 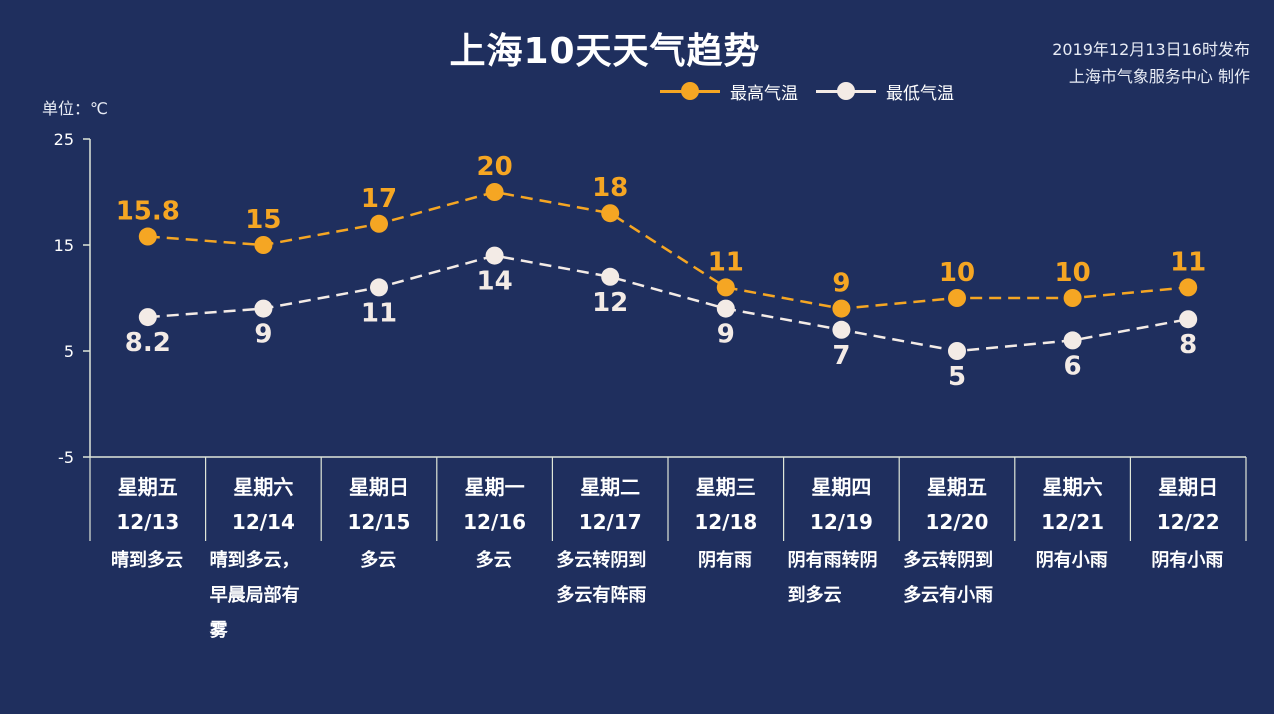 I want to click on weather-condition: 多云转阴到多云有小雨, so click(x=948, y=578).